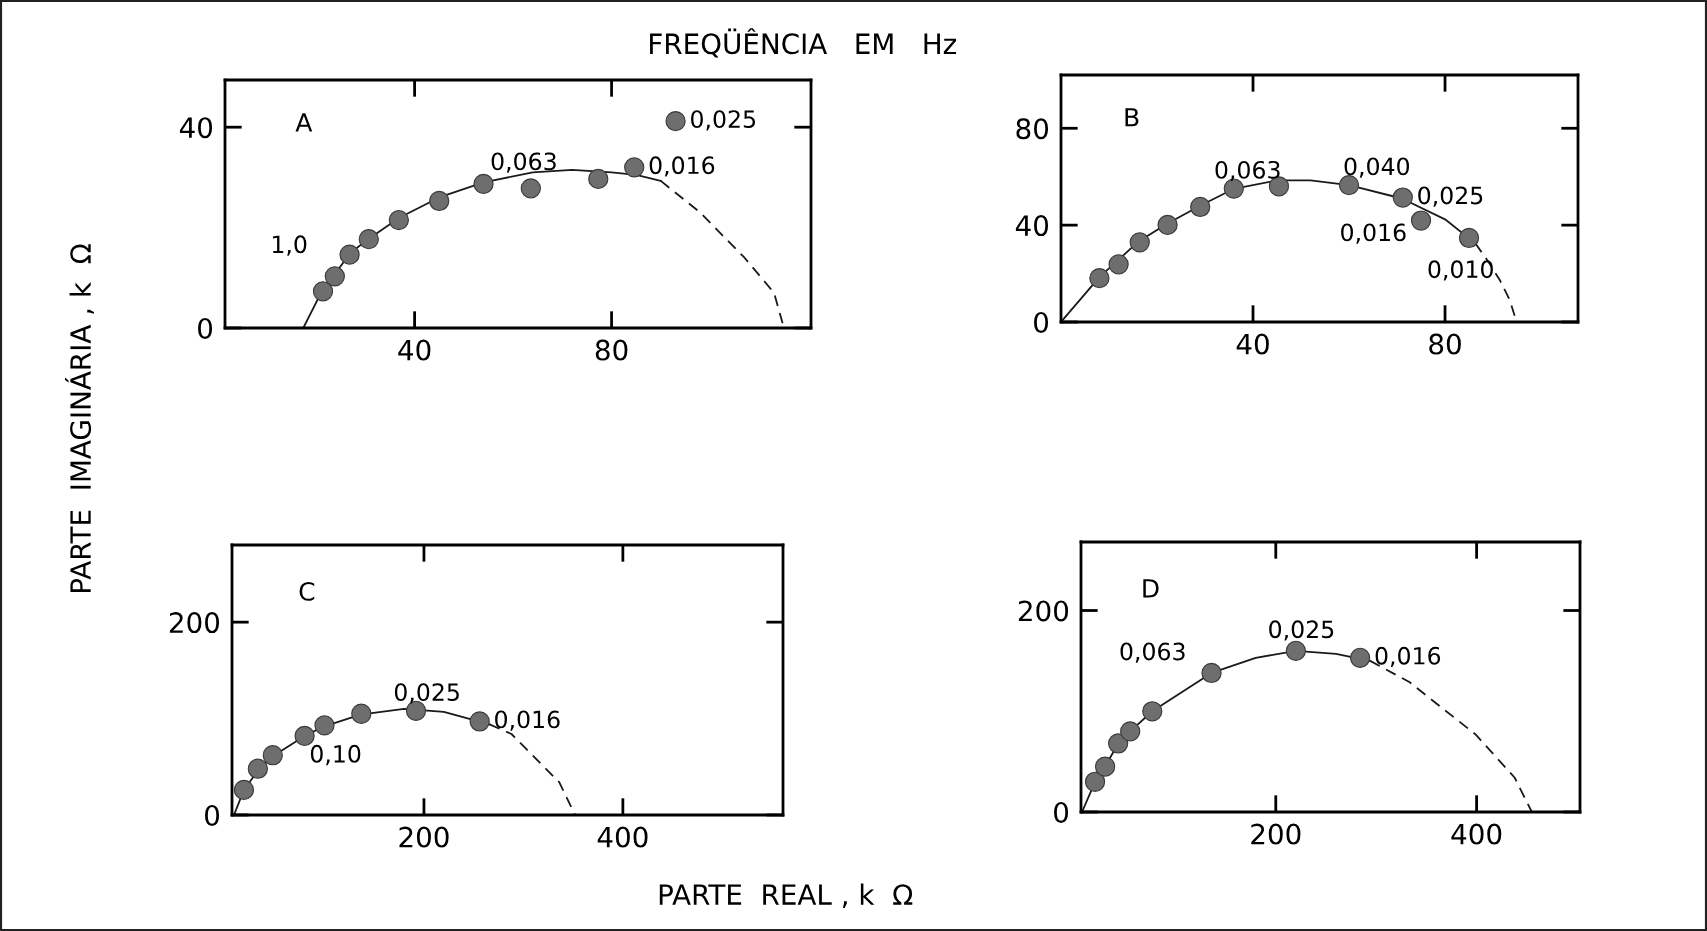 The width and height of the screenshot is (1707, 931). I want to click on annotation: 1,0, so click(289, 245).